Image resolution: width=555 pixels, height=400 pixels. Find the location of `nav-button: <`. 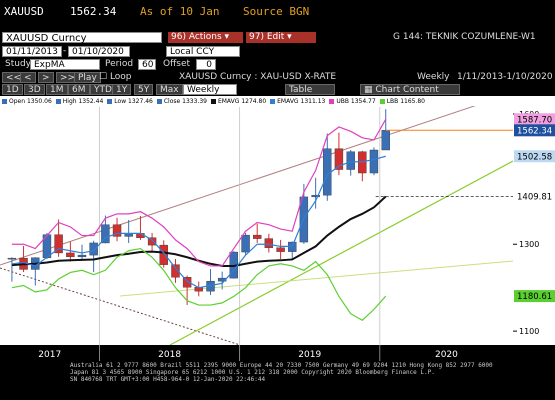

nav-button: < is located at coordinates (28, 77).